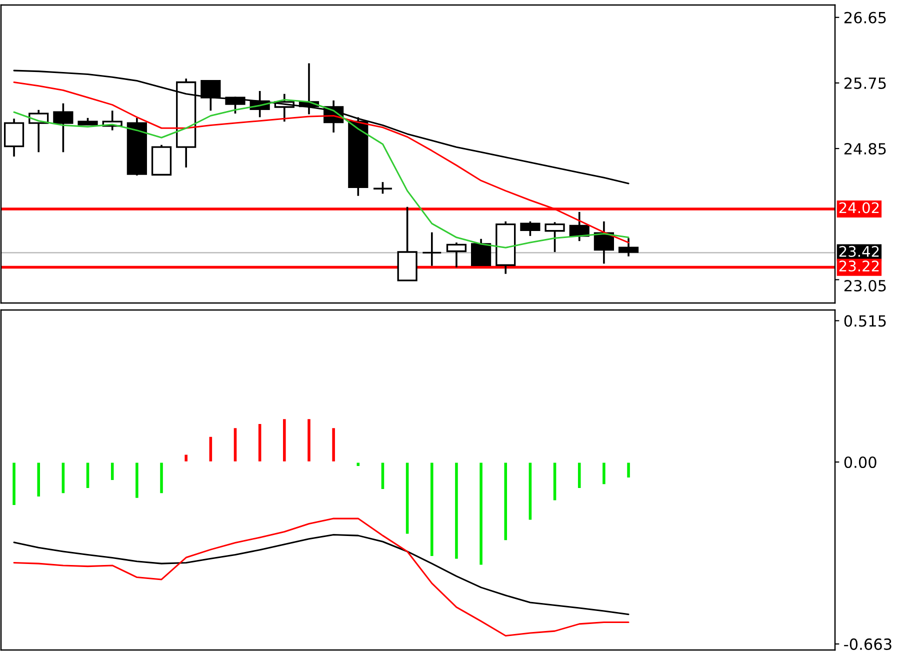  Describe the element at coordinates (865, 83) in the screenshot. I see `y-tick-label: 25.75` at that location.